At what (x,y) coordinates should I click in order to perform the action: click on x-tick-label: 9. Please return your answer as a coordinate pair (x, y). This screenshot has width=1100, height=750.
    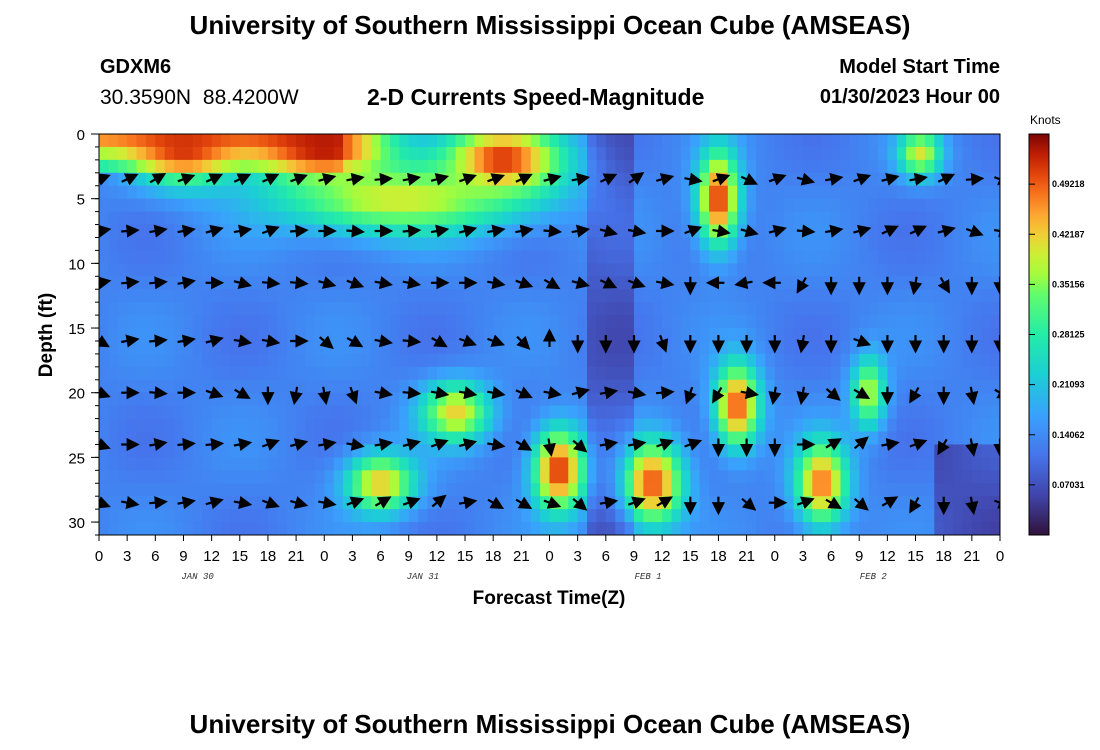
    Looking at the image, I should click on (859, 556).